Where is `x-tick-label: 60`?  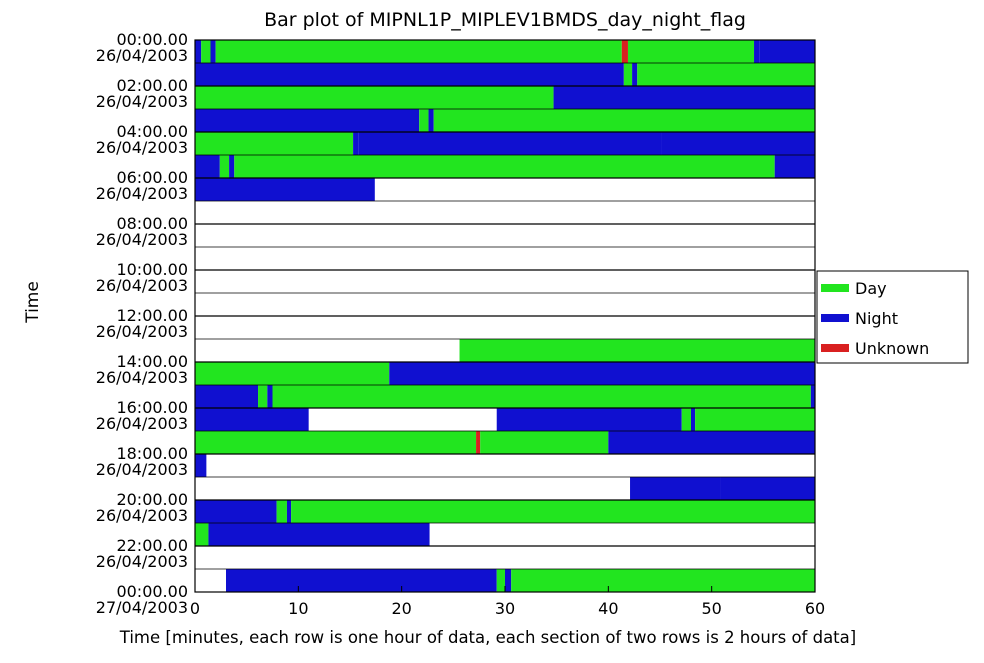 x-tick-label: 60 is located at coordinates (815, 608).